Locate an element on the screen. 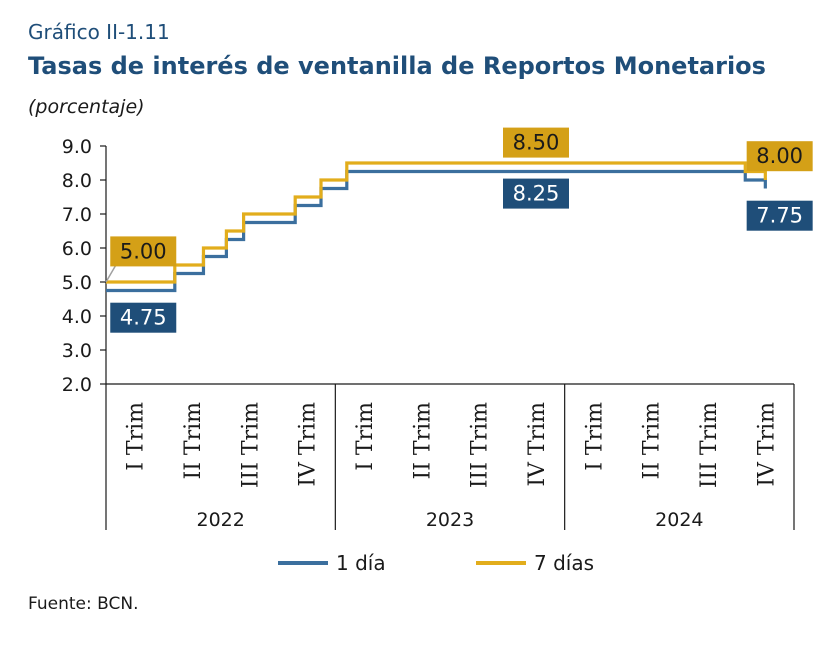 This screenshot has width=836, height=656. y-tick-label: 7.0 is located at coordinates (77, 215).